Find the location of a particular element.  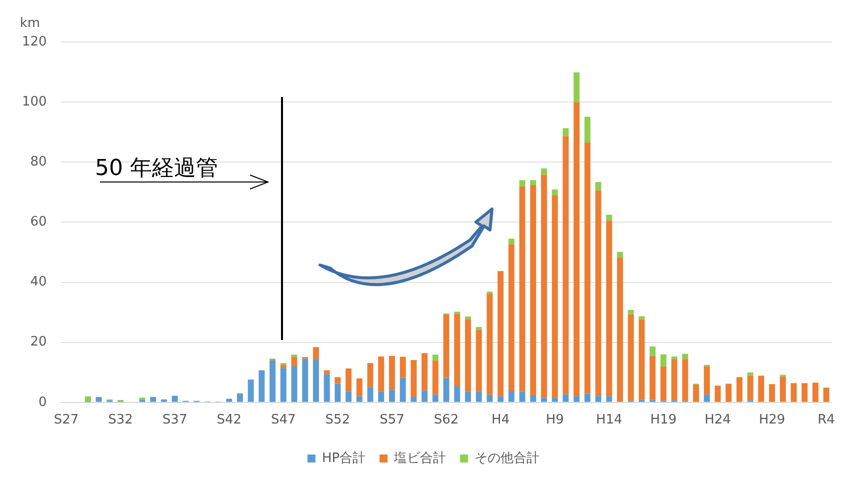

y-axis-title: km is located at coordinates (30, 23).